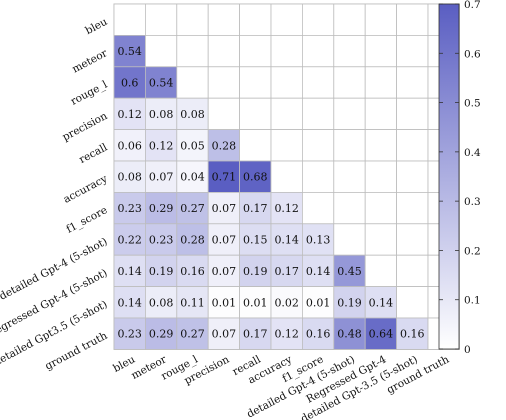 The width and height of the screenshot is (506, 420). What do you see at coordinates (449, 176) in the screenshot?
I see `colorbar-gradient` at bounding box center [449, 176].